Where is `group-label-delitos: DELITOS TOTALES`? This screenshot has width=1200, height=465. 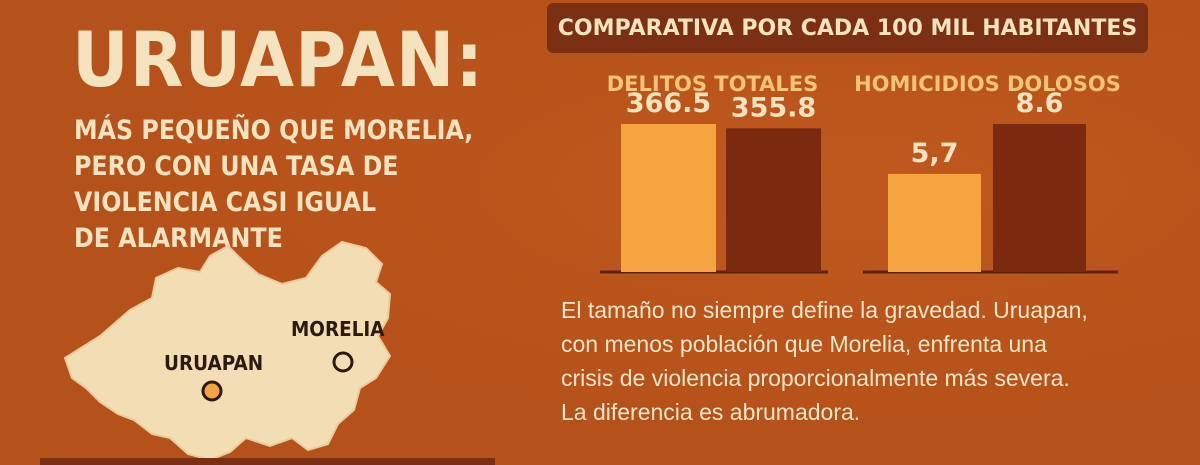 group-label-delitos: DELITOS TOTALES is located at coordinates (712, 84).